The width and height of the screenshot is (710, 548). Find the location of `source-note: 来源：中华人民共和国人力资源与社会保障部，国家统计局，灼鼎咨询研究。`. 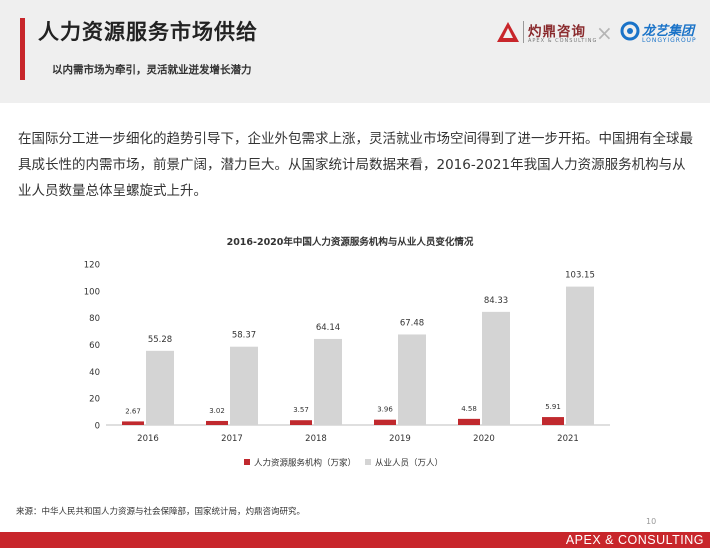

source-note: 来源：中华人民共和国人力资源与社会保障部，国家统计局，灼鼎咨询研究。 is located at coordinates (161, 512).